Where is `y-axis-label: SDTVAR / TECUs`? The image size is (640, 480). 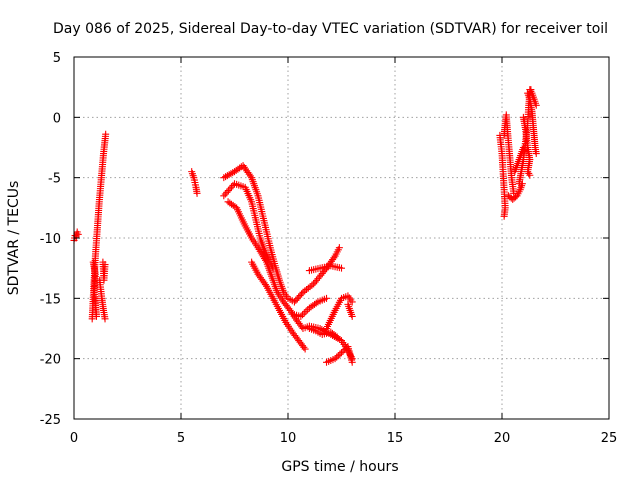 y-axis-label: SDTVAR / TECUs is located at coordinates (14, 238).